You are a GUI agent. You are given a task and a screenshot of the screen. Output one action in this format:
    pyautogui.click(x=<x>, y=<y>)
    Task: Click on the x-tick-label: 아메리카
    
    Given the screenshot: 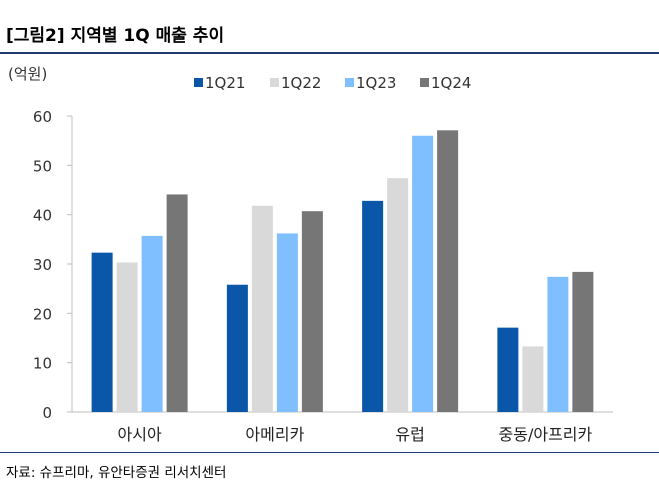 What is the action you would take?
    pyautogui.click(x=274, y=434)
    